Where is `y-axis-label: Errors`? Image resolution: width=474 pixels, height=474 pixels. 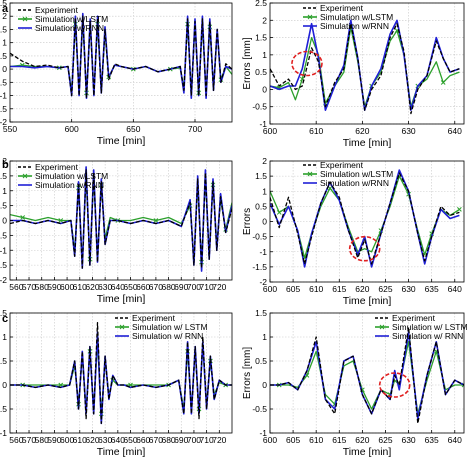
y-axis-label: Errors is located at coordinates (247, 221).